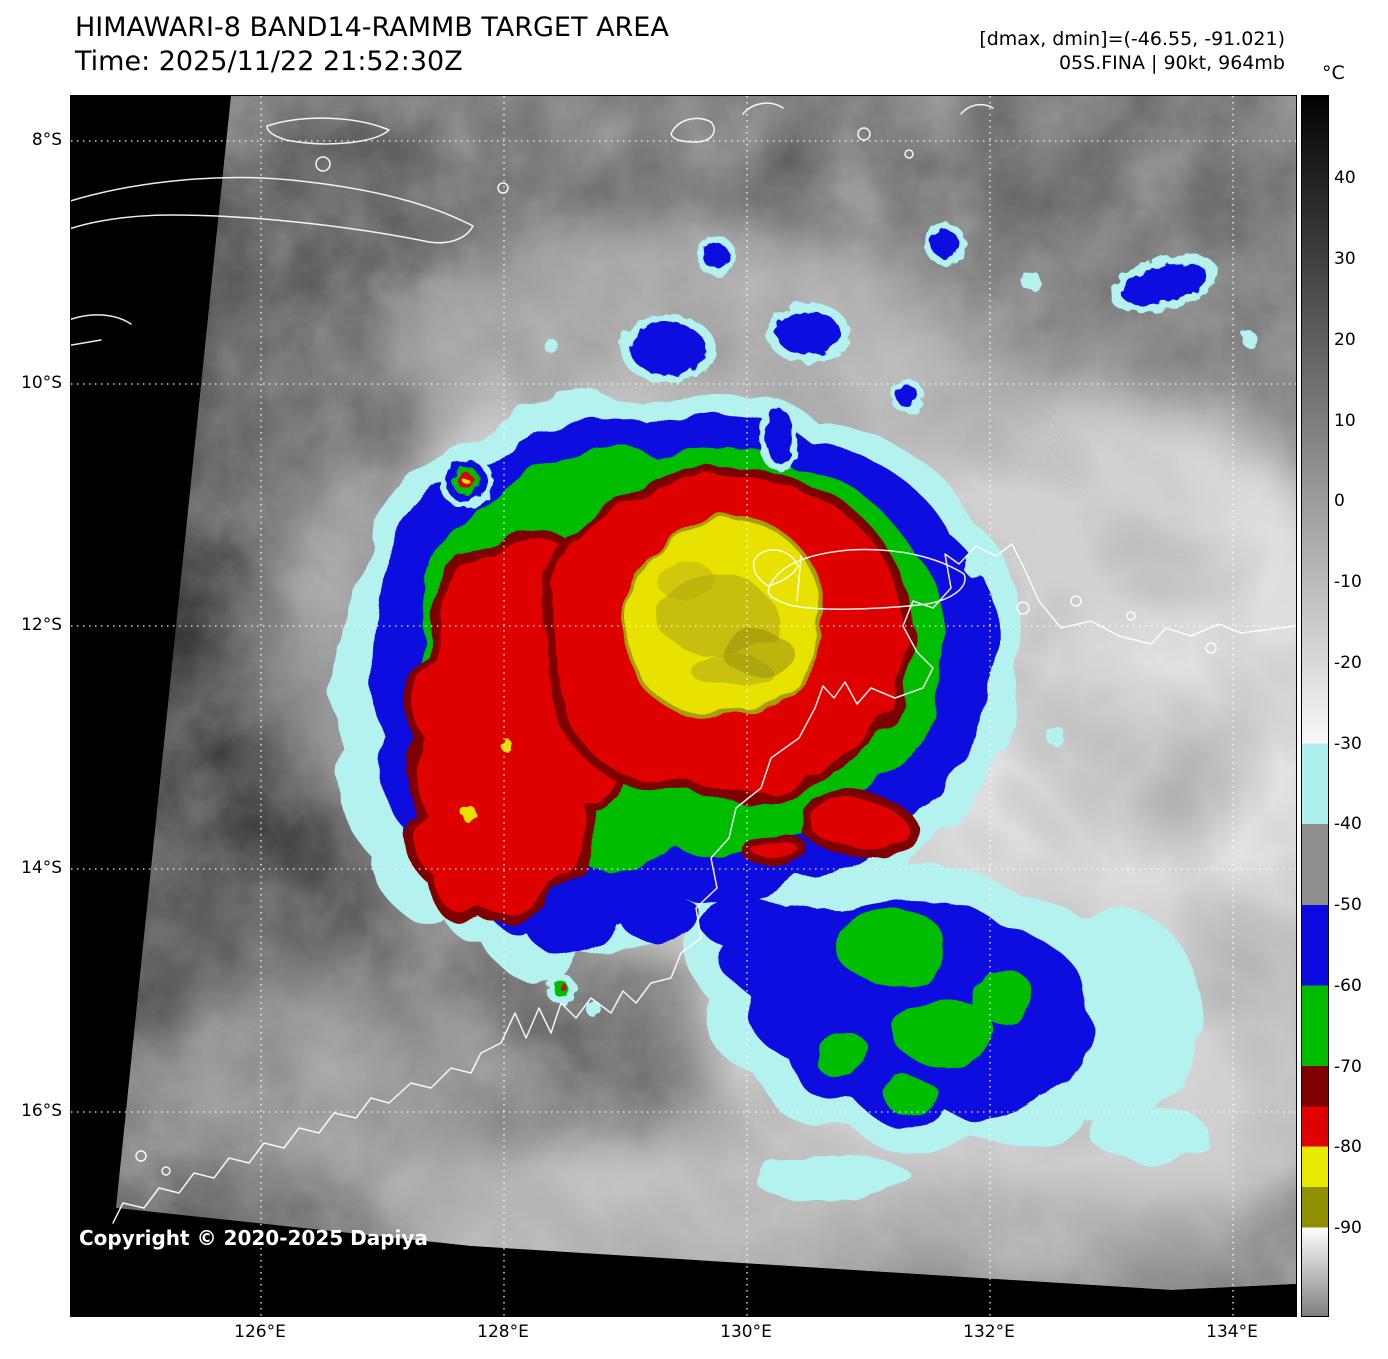 This screenshot has height=1359, width=1388. What do you see at coordinates (1348, 1067) in the screenshot?
I see `colorbar-tick-label: -70` at bounding box center [1348, 1067].